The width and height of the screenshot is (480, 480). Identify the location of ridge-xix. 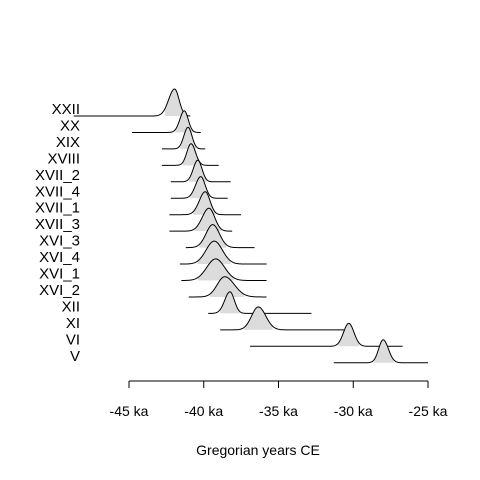
(183, 138).